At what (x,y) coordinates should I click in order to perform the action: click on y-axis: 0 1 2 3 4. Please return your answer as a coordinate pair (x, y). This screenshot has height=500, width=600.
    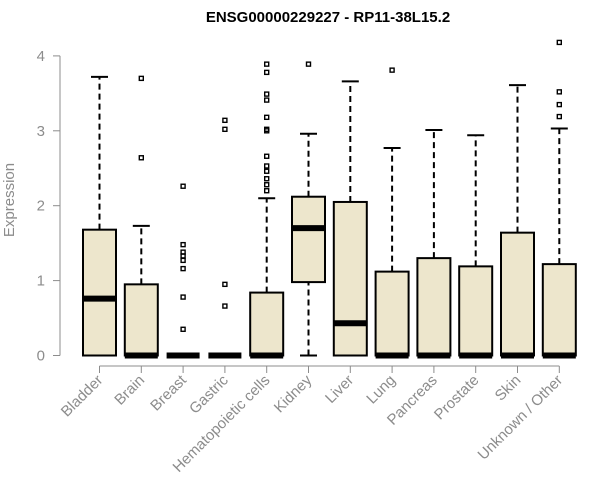
    Looking at the image, I should click on (49, 206).